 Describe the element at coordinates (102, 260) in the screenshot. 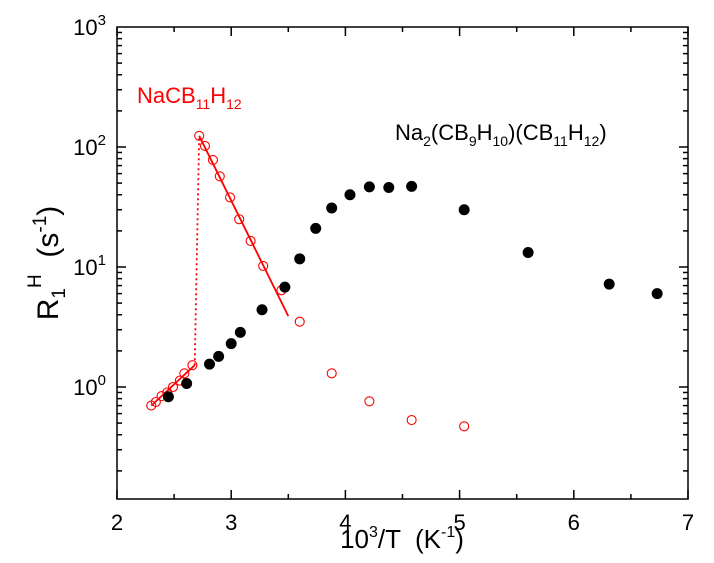

I see `y-tick-label-exponent: 1` at that location.